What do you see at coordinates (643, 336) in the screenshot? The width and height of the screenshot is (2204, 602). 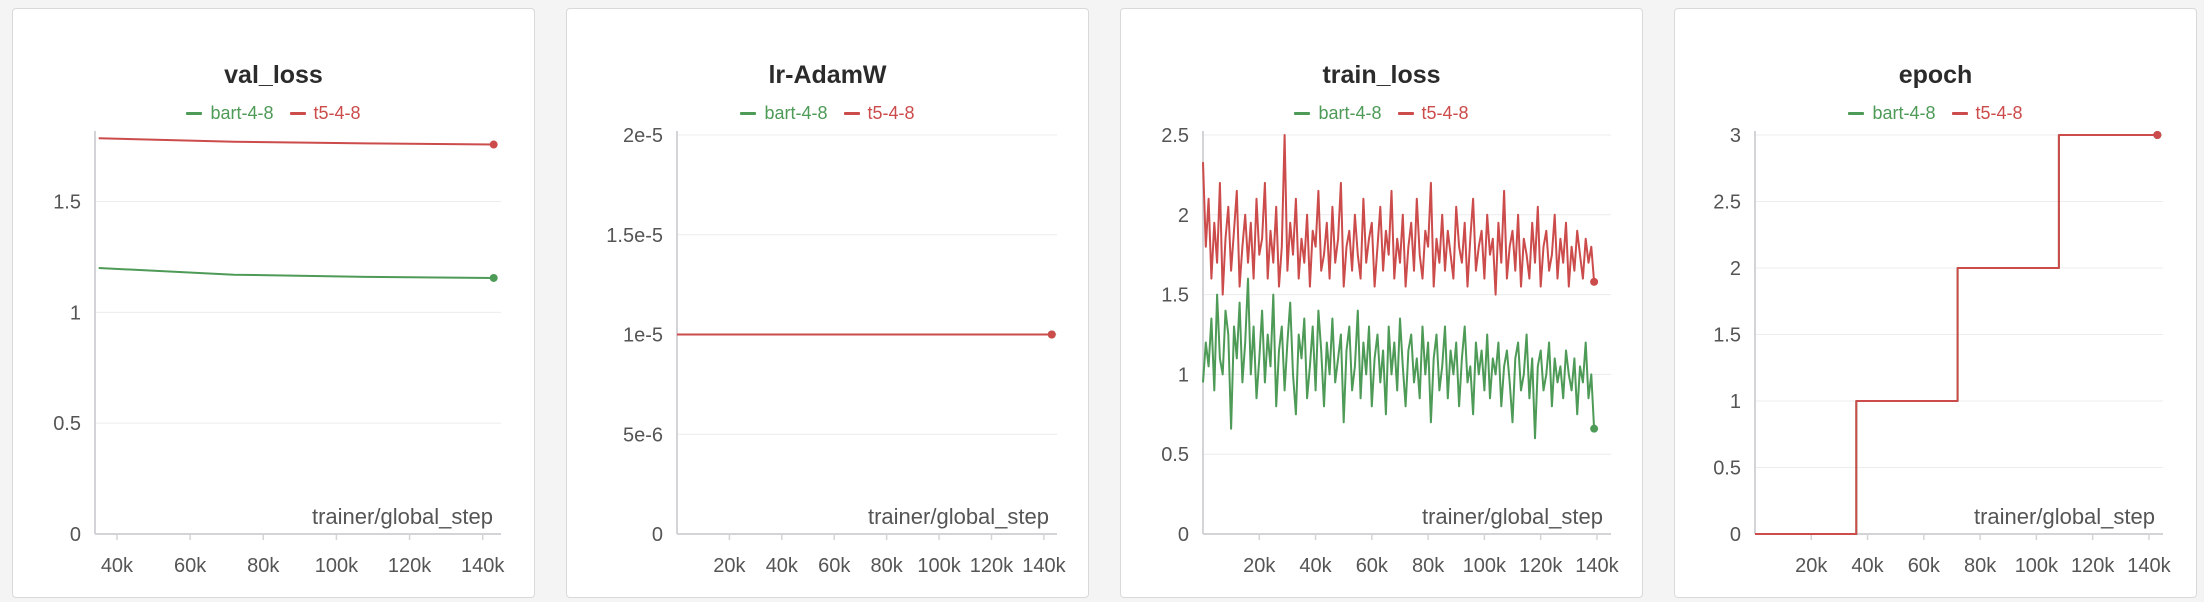 I see `y-tick-label: 1e-5` at bounding box center [643, 336].